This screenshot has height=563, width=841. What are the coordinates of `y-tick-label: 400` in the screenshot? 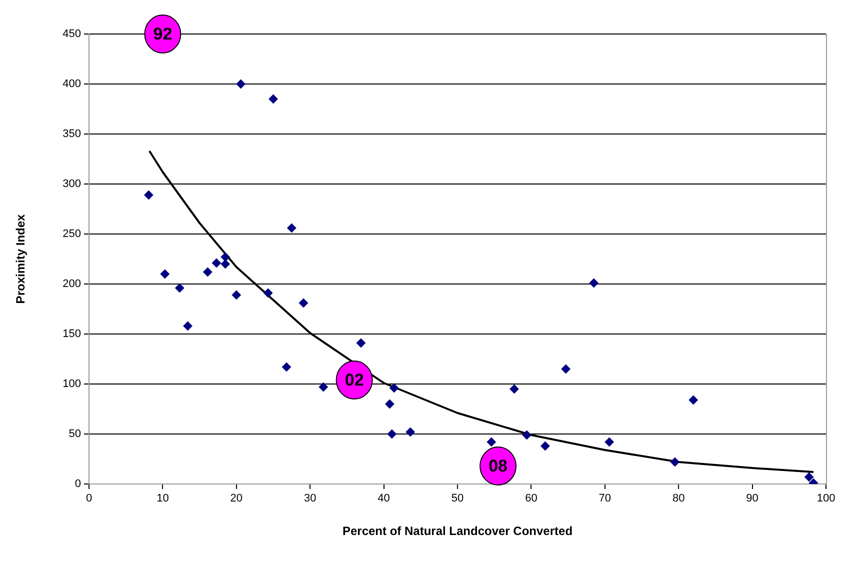 It's located at (71, 84).